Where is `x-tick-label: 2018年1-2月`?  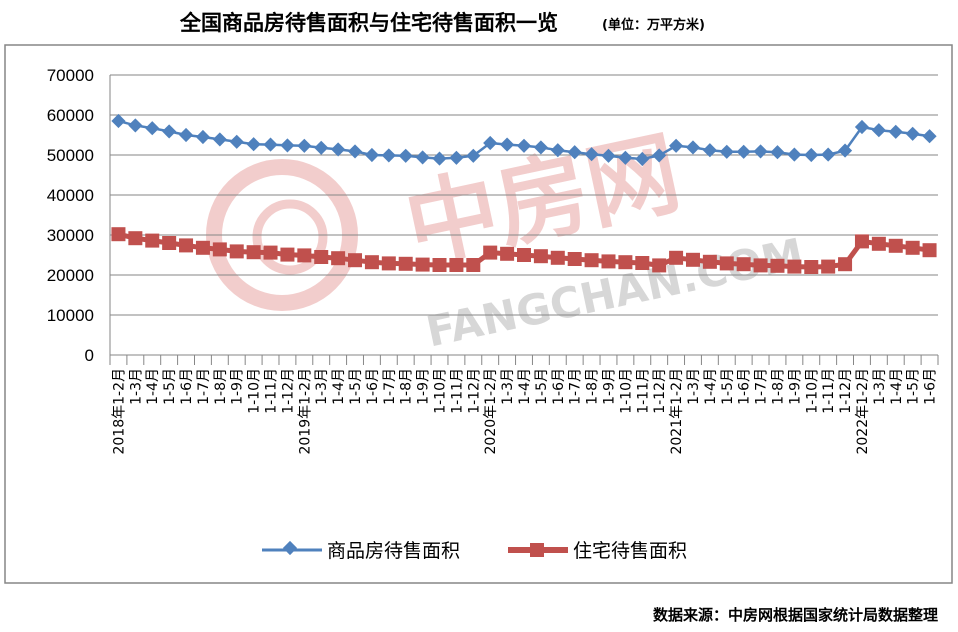
x-tick-label: 2018年1-2月 is located at coordinates (119, 411).